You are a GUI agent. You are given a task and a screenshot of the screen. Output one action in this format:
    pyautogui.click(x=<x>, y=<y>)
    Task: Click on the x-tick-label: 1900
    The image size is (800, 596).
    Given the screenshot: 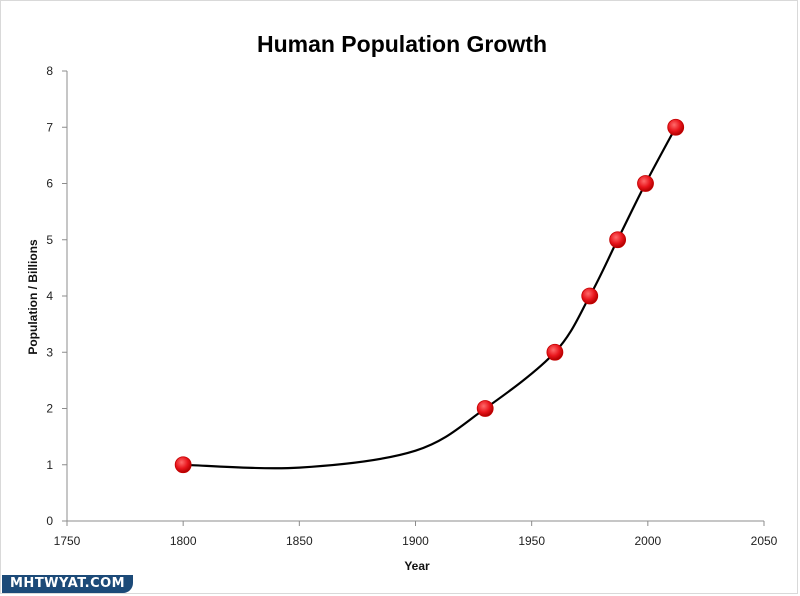 What is the action you would take?
    pyautogui.click(x=415, y=541)
    